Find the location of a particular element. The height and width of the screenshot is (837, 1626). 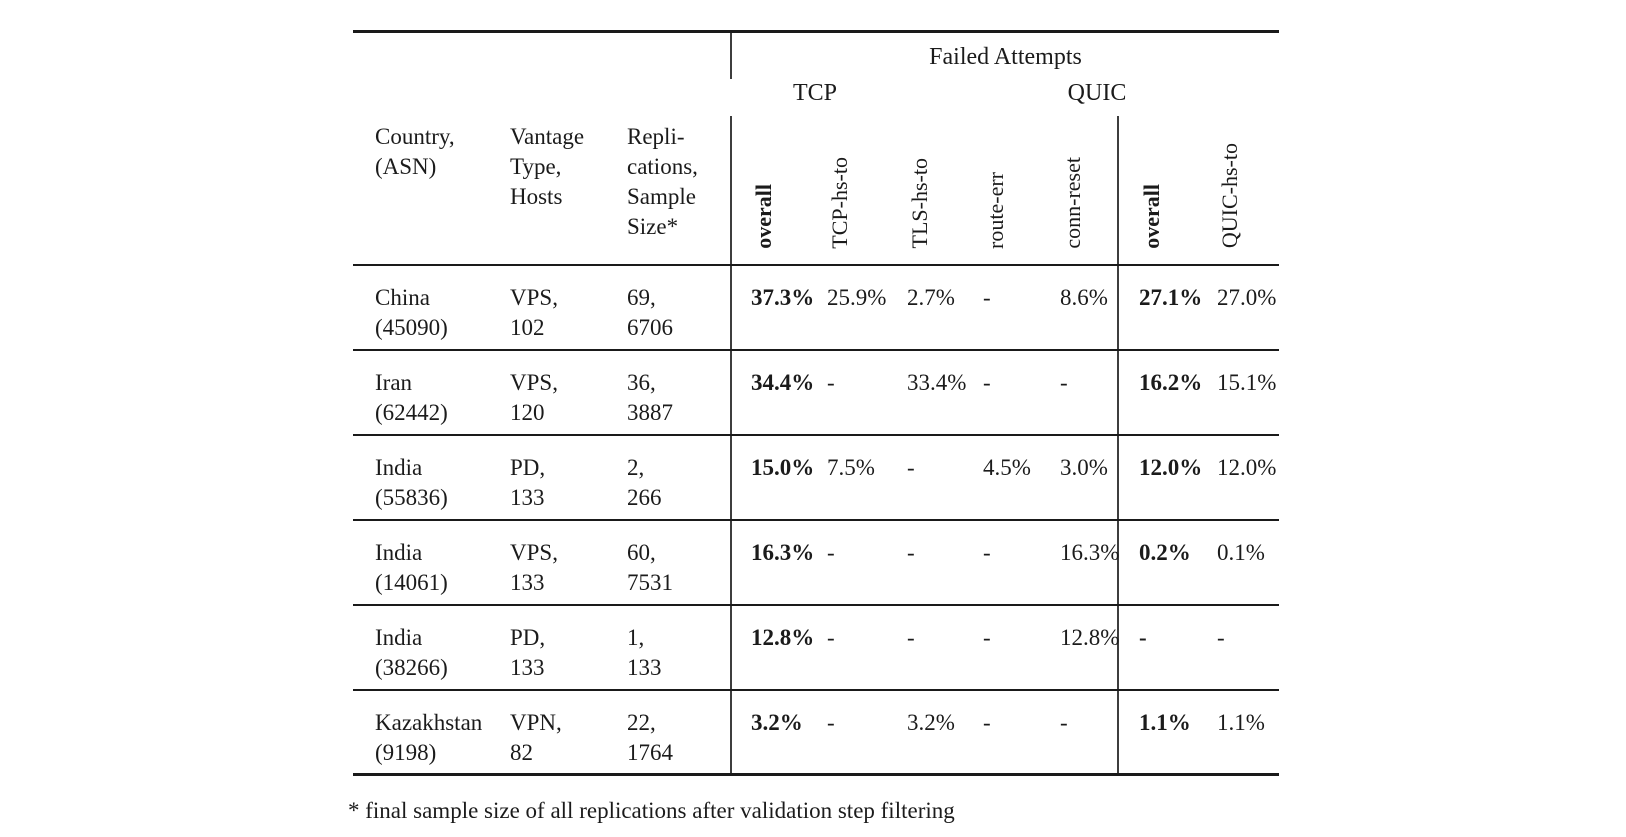

quic-group-header: QUIC is located at coordinates (1097, 92).